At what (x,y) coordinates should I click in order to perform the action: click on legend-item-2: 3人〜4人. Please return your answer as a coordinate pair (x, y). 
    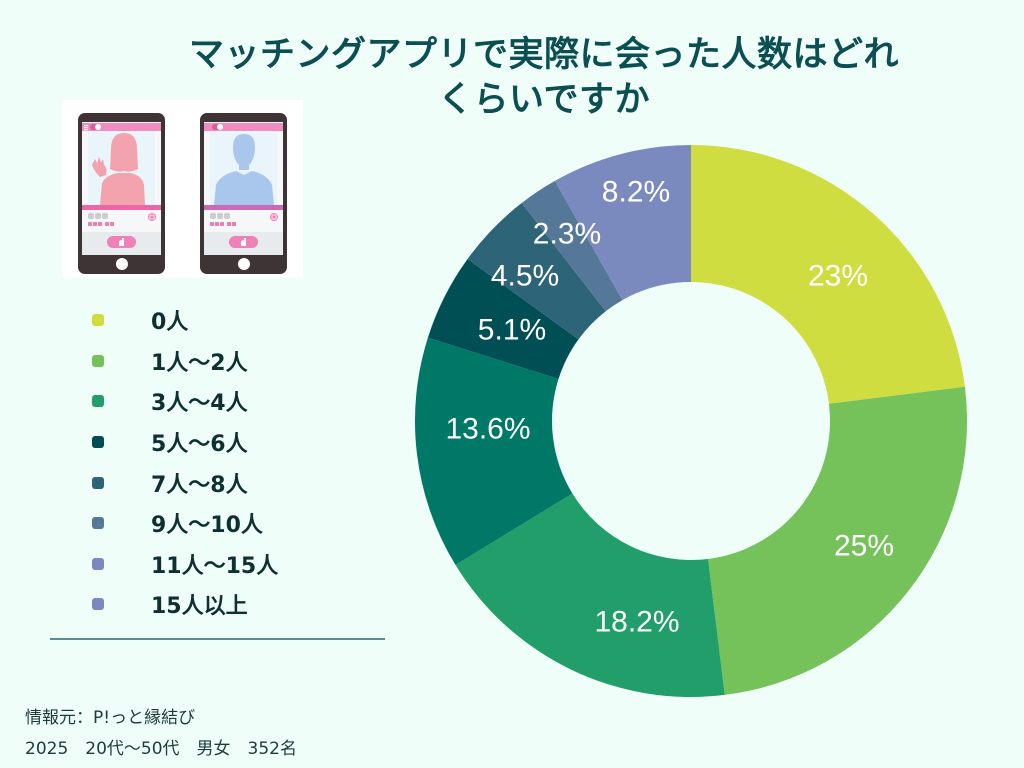
    Looking at the image, I should click on (170, 401).